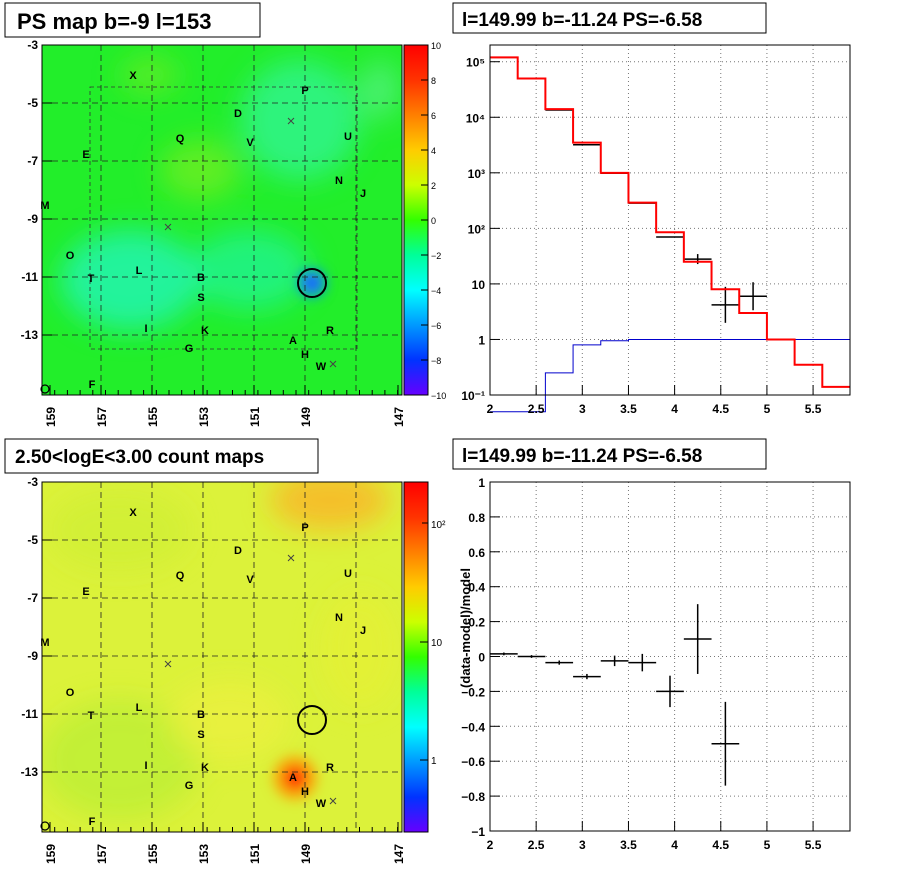 This screenshot has width=898, height=875. Describe the element at coordinates (476, 174) in the screenshot. I see `spectrum-y-tick-label: 10³` at that location.